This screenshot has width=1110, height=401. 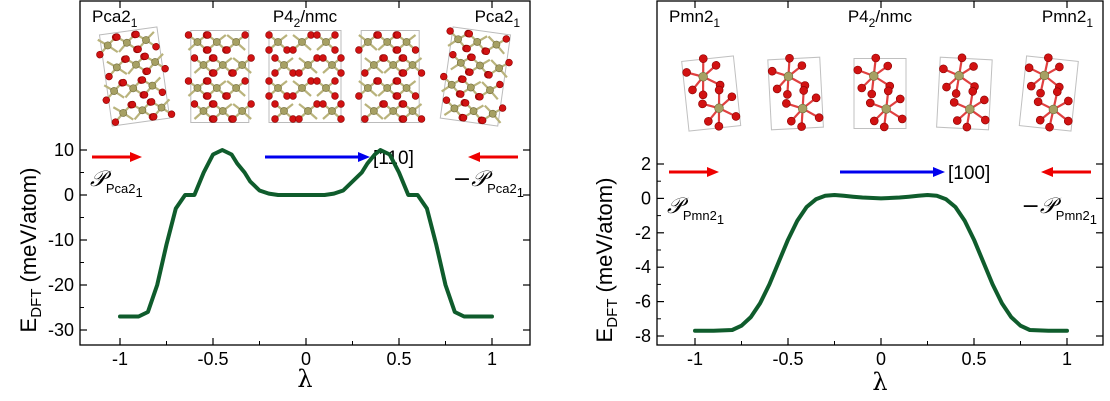 What do you see at coordinates (643, 267) in the screenshot?
I see `y-tick-label: -4` at bounding box center [643, 267].